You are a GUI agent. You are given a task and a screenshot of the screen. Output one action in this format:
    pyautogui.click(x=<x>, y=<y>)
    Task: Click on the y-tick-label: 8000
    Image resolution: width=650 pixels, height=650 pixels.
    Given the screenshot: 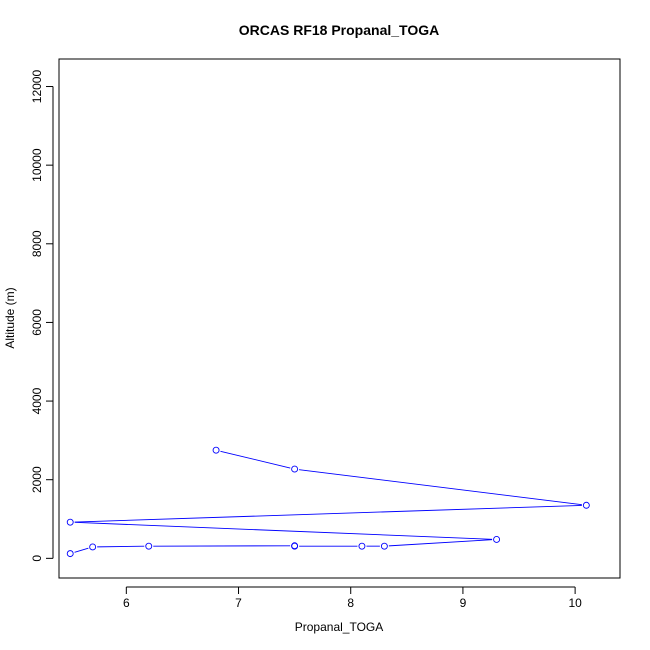 What is the action you would take?
    pyautogui.click(x=37, y=243)
    